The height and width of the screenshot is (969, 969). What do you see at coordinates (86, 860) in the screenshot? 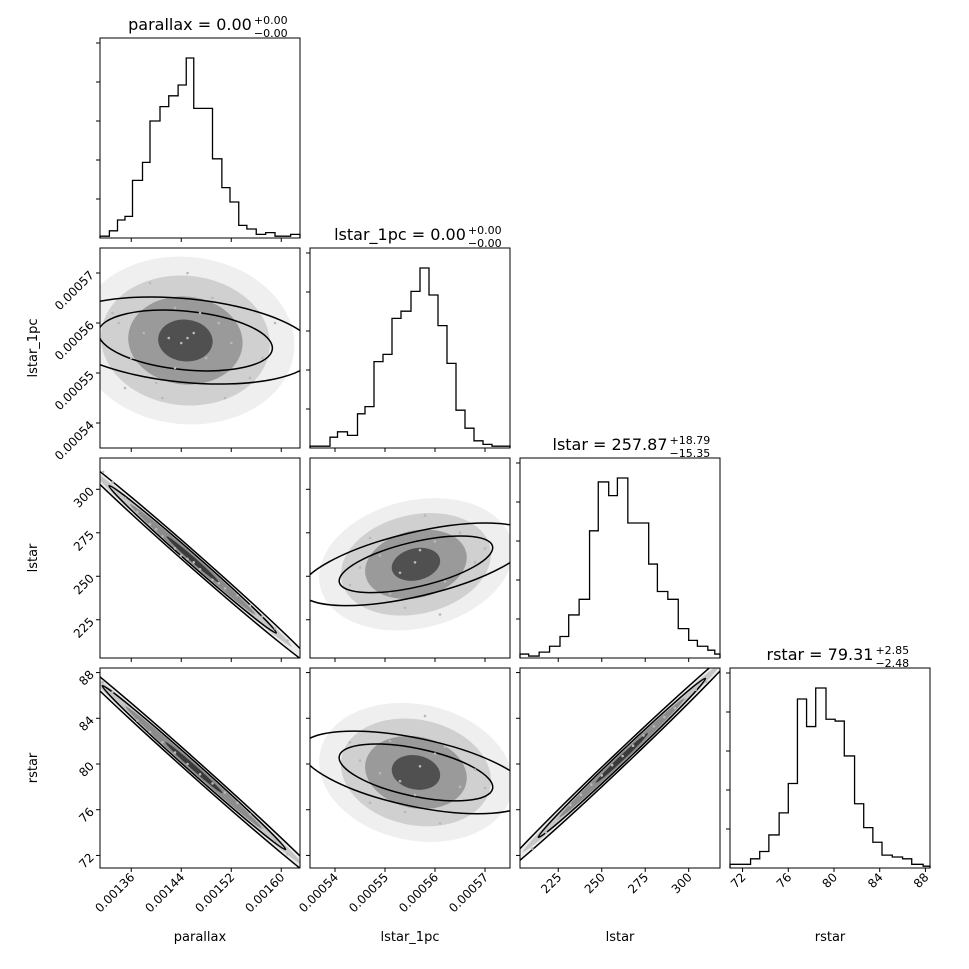
I see `y-tick-label-rstar: 72` at bounding box center [86, 860].